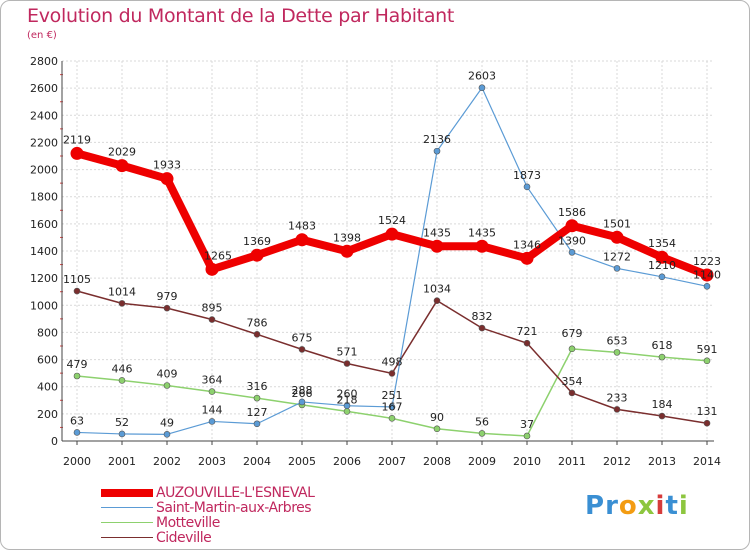  What do you see at coordinates (302, 393) in the screenshot?
I see `data-label-motteville: 266` at bounding box center [302, 393].